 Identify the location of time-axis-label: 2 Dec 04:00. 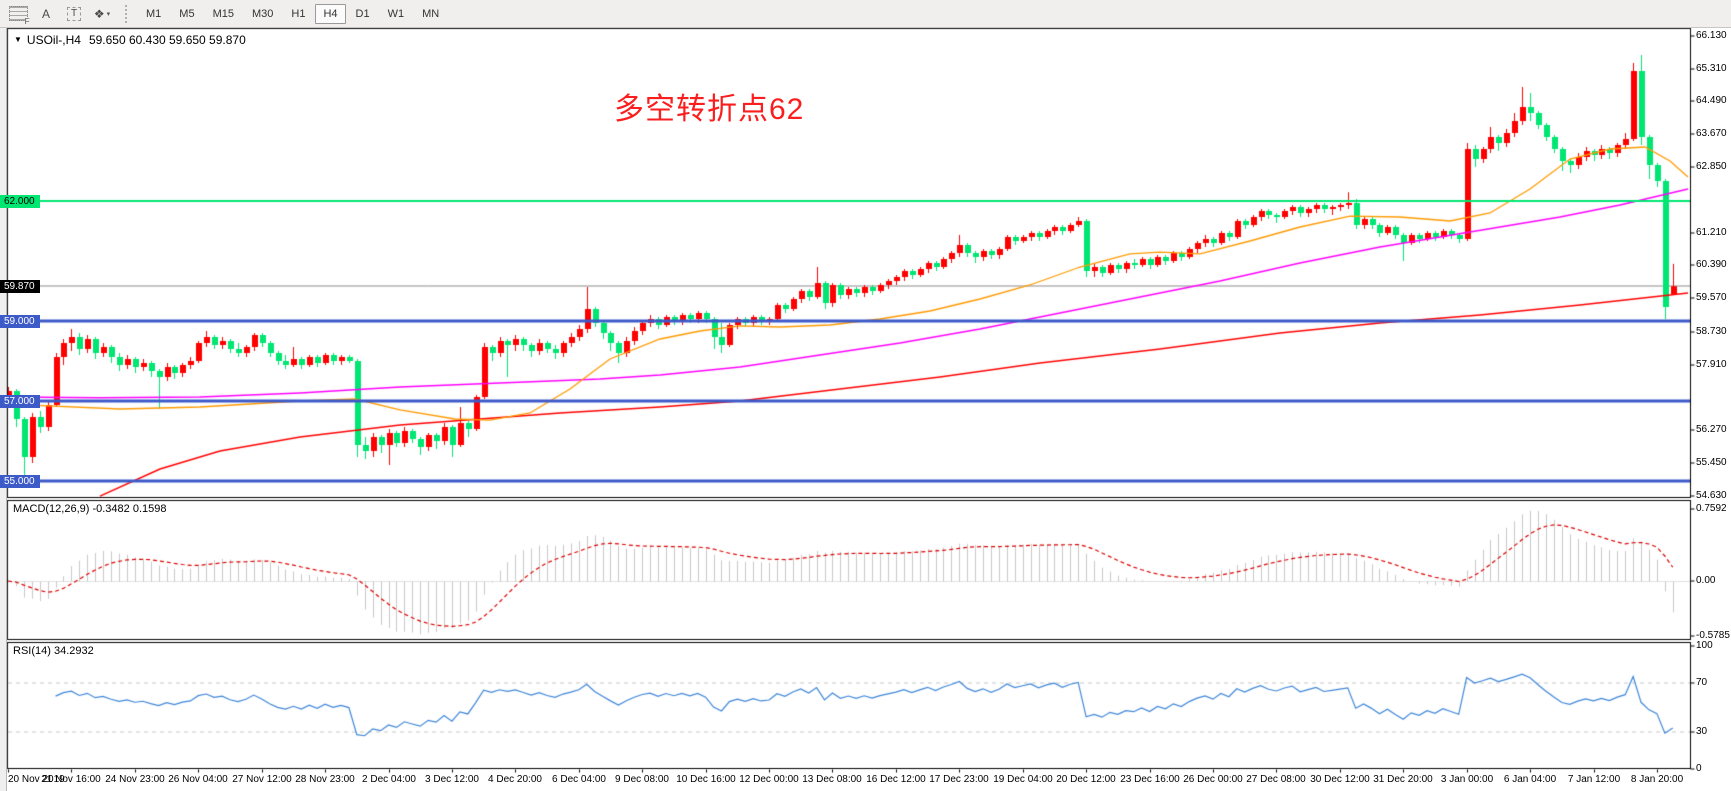
(389, 779).